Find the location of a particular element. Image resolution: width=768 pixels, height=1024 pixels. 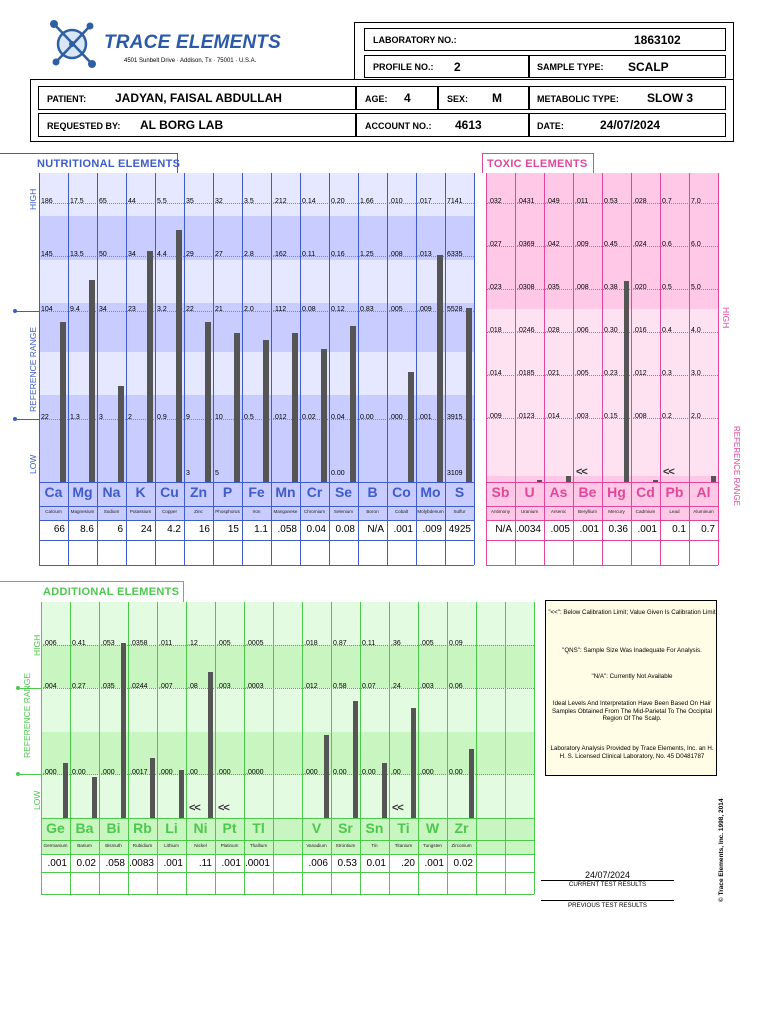

element-name: Antimony is located at coordinates (500, 511).